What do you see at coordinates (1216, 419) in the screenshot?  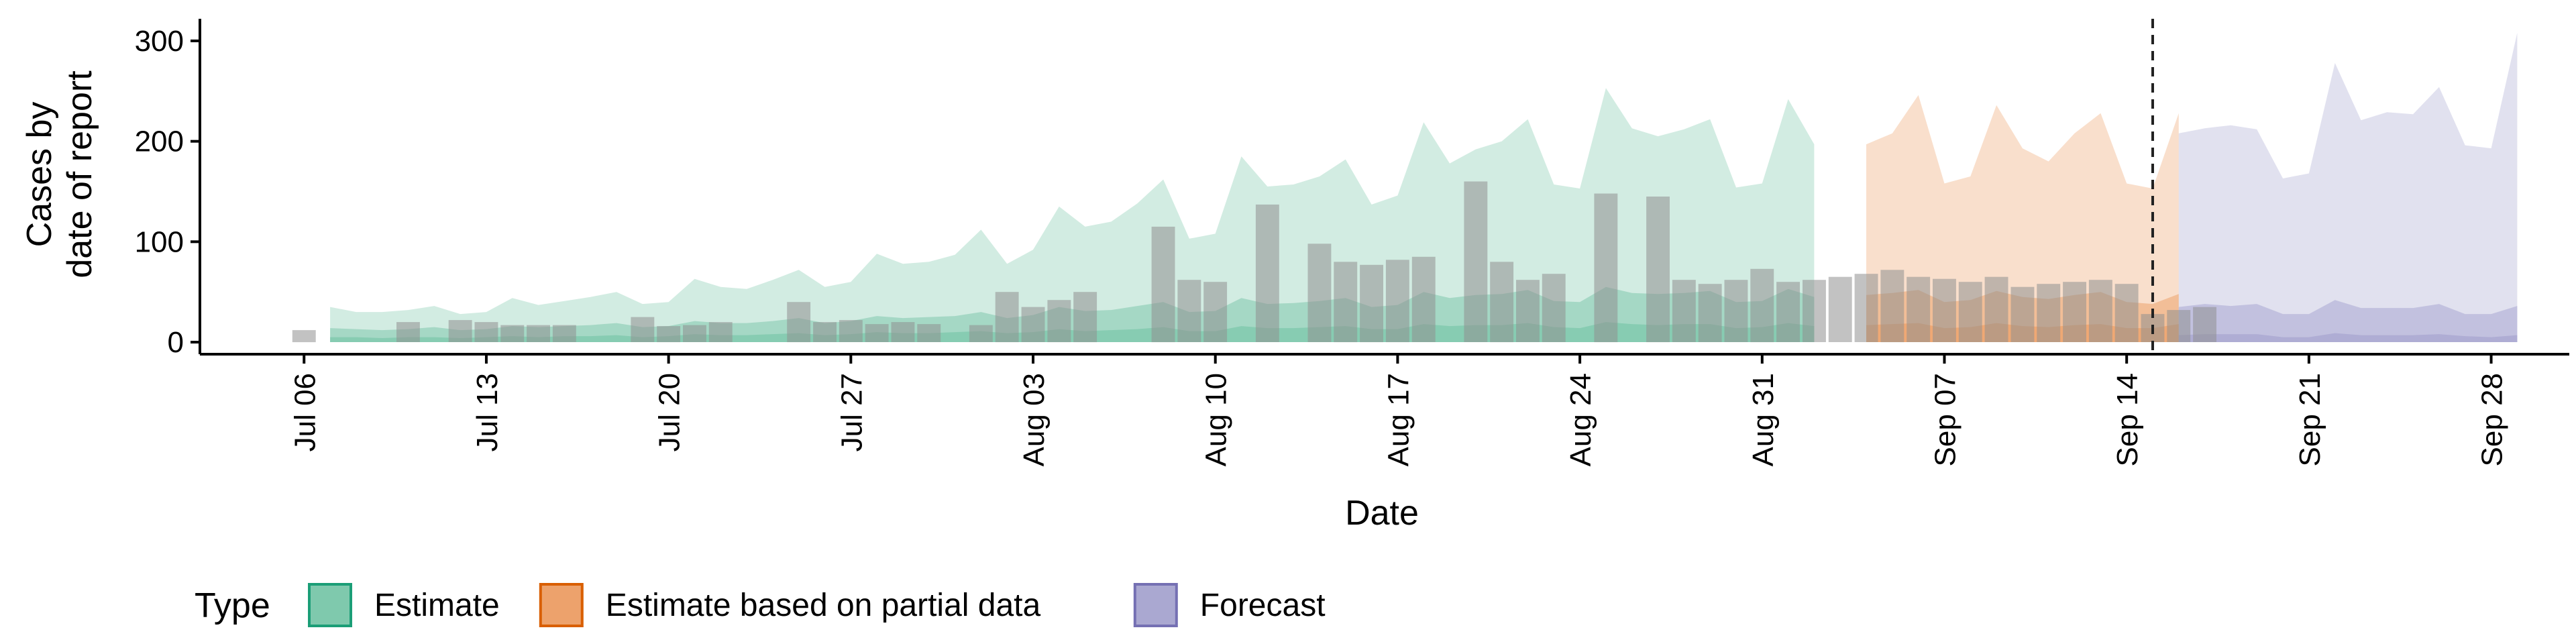 I see `x-tick-label: Aug 10` at bounding box center [1216, 419].